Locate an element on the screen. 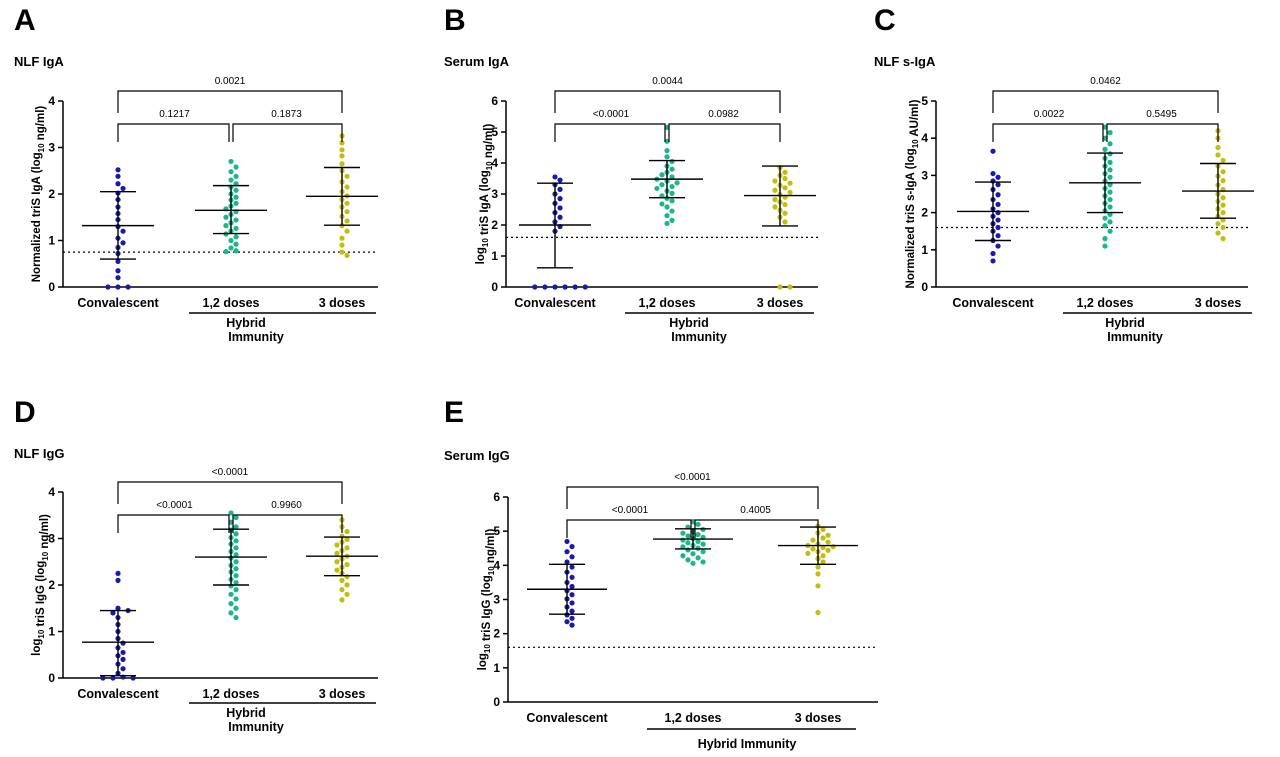 Image resolution: width=1280 pixels, height=757 pixels. series-convalescent is located at coordinates (567, 583).